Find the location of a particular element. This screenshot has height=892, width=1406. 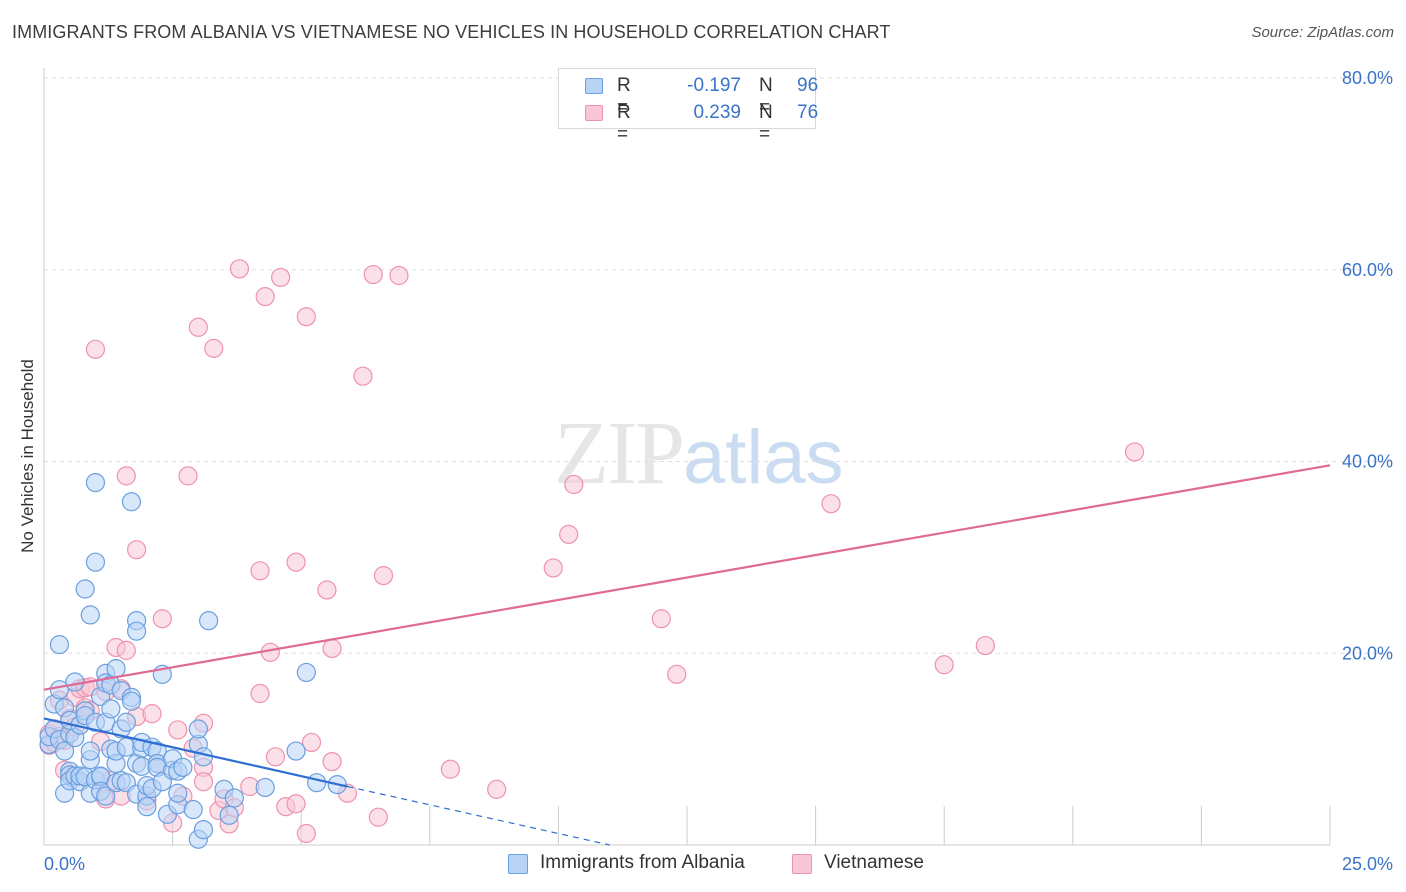

correlation-legend: R = -0.197 N = 96 R = 0.239 N = 76 is located at coordinates (688, 106).